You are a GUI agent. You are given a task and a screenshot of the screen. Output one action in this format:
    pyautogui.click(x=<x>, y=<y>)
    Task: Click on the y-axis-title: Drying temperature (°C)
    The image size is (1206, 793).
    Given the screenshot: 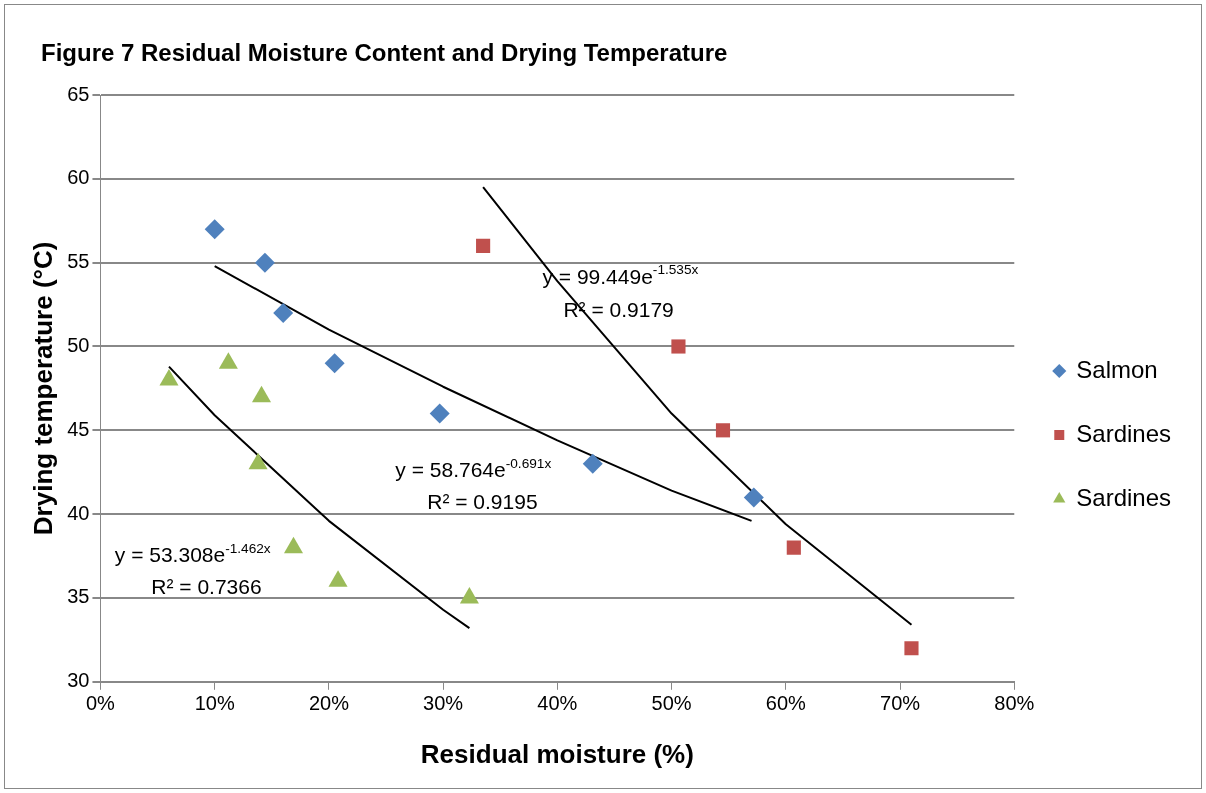 What is the action you would take?
    pyautogui.click(x=42, y=388)
    